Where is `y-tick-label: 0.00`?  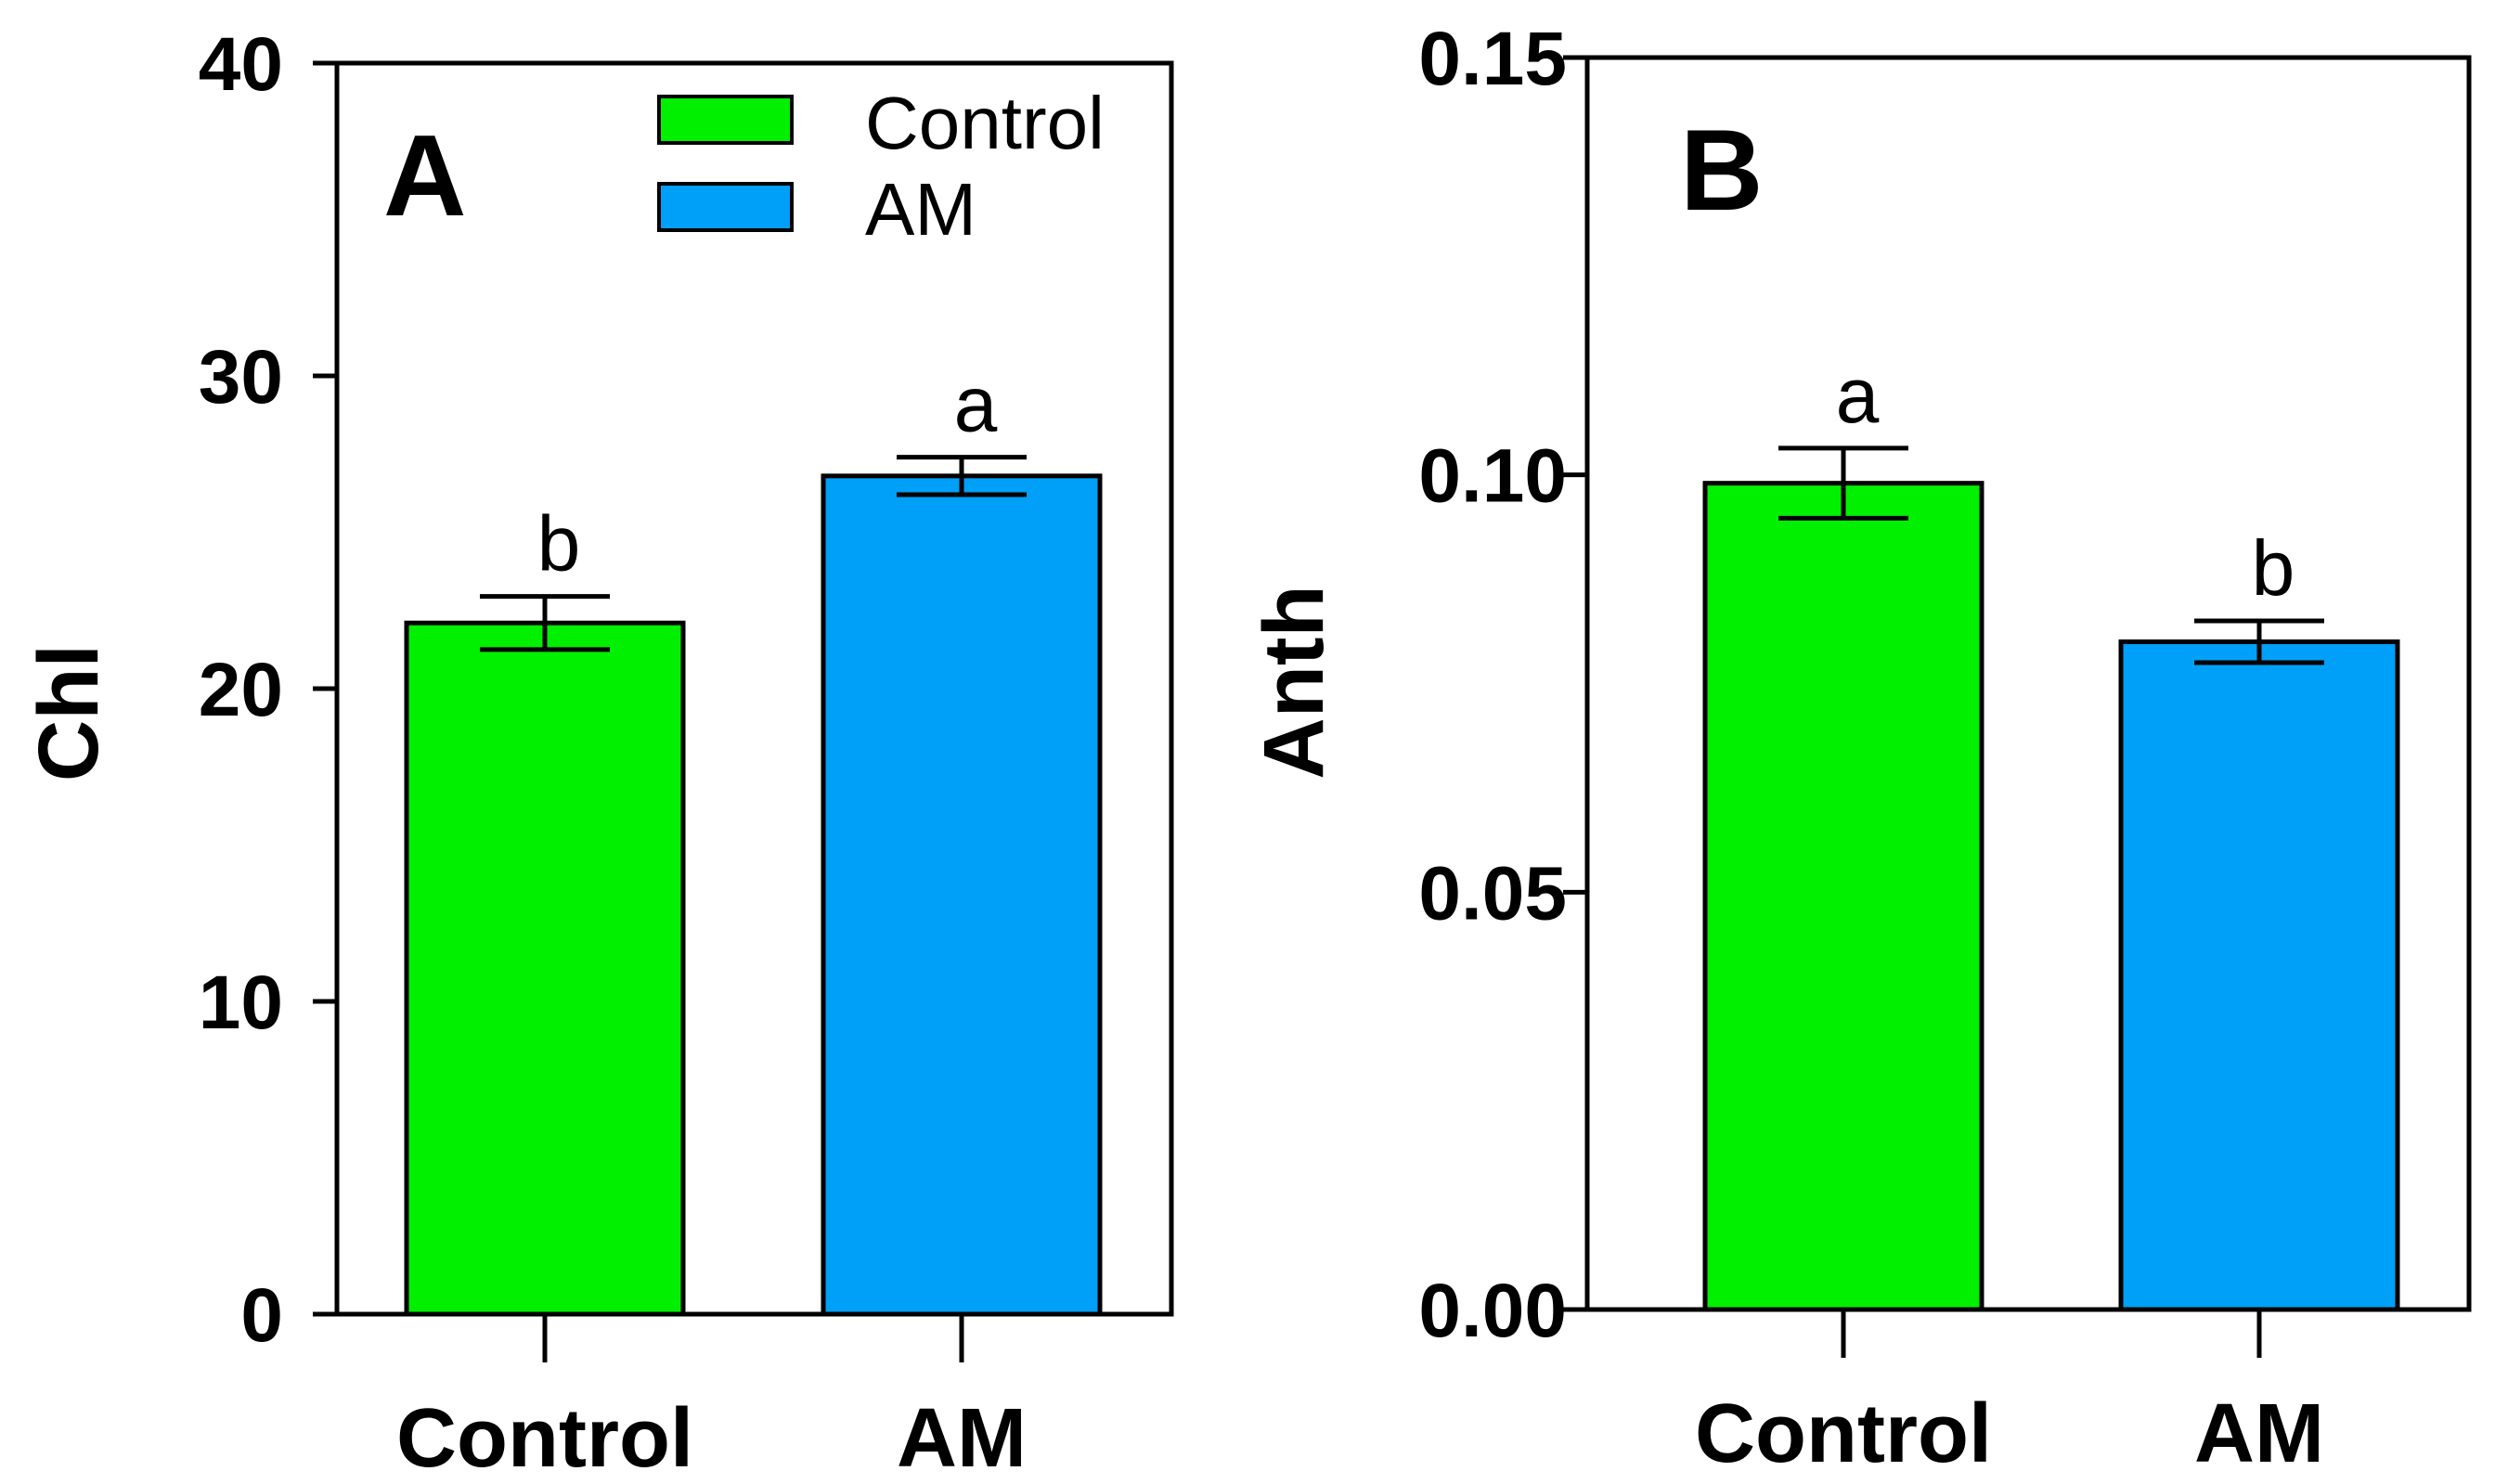 y-tick-label: 0.00 is located at coordinates (1492, 1311).